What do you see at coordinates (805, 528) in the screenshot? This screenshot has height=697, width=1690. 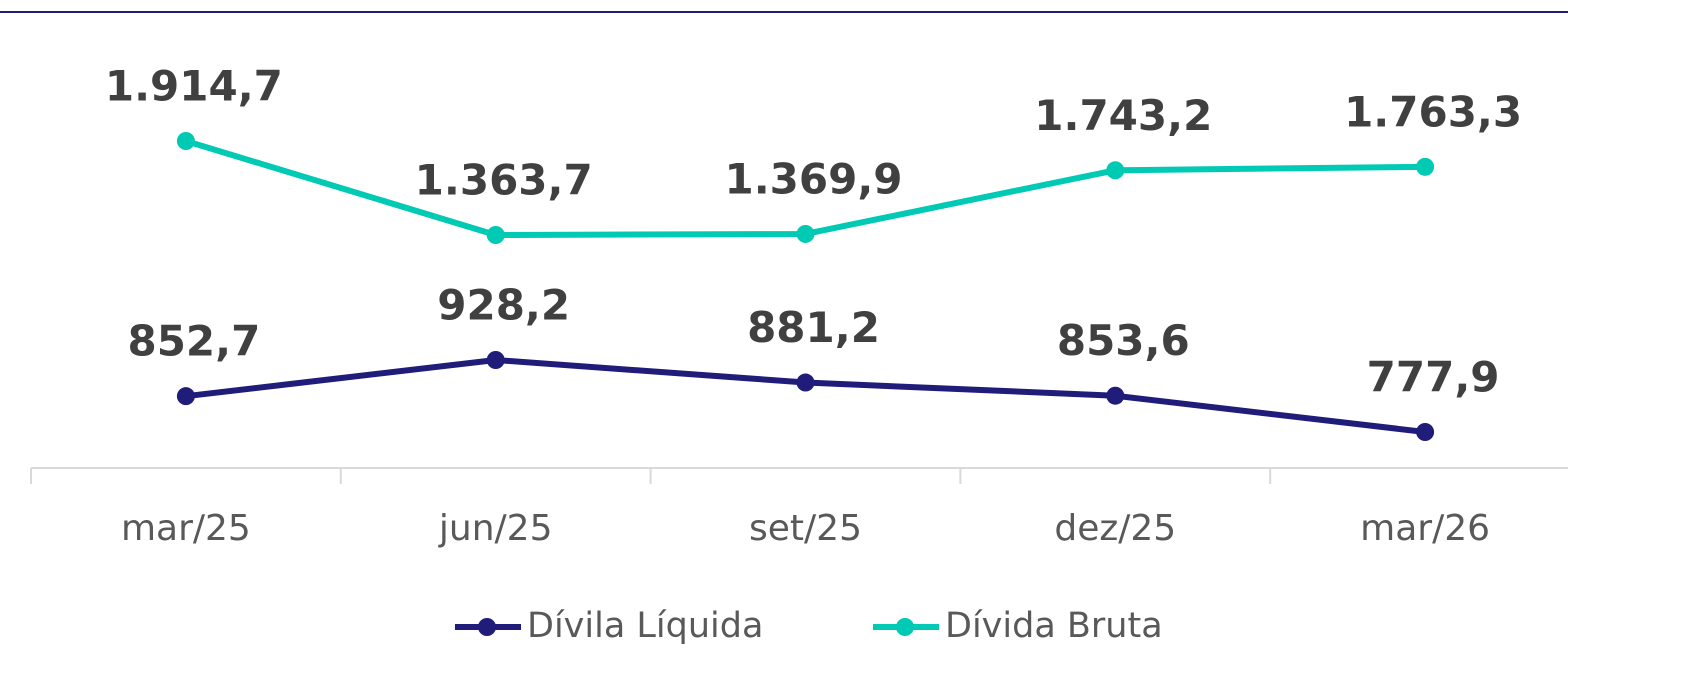 I see `x-tick-label: set/25` at bounding box center [805, 528].